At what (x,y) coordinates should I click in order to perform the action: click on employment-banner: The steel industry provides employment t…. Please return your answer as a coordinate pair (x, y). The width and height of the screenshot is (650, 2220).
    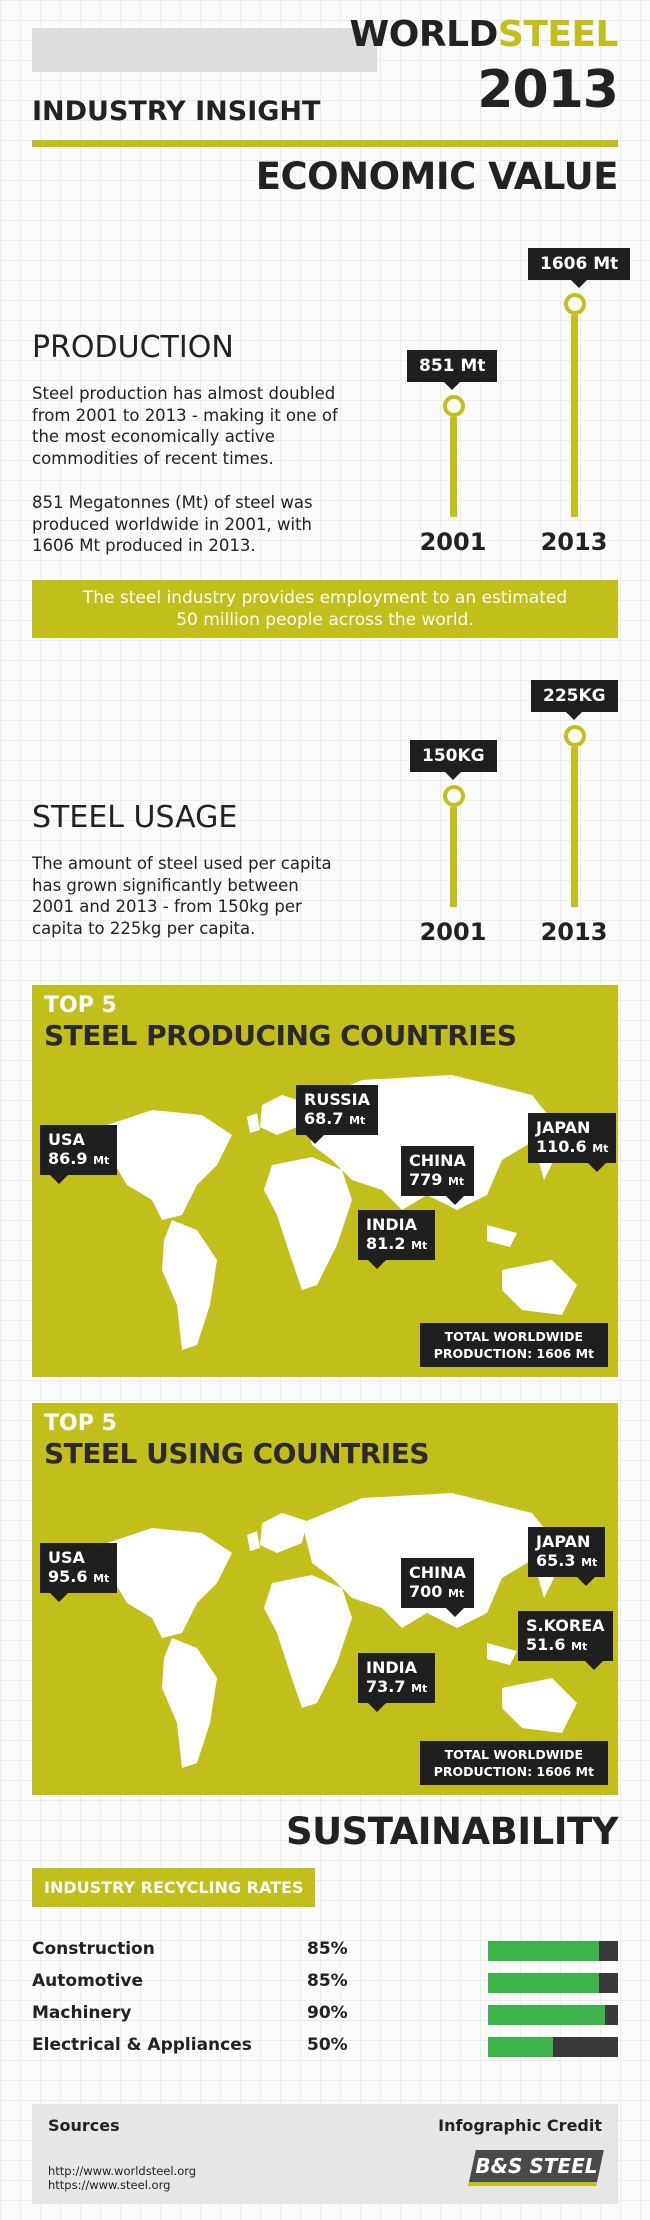
    Looking at the image, I should click on (325, 609).